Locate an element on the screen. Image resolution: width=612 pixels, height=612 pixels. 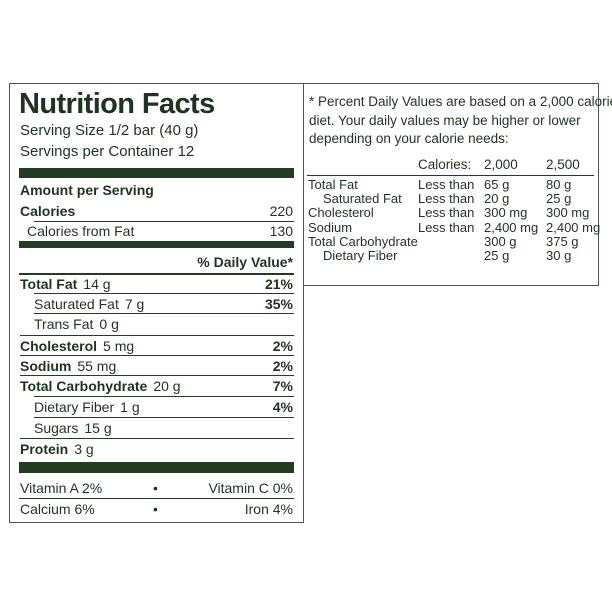
footnote-row-2000: 2,400 mg is located at coordinates (511, 227).